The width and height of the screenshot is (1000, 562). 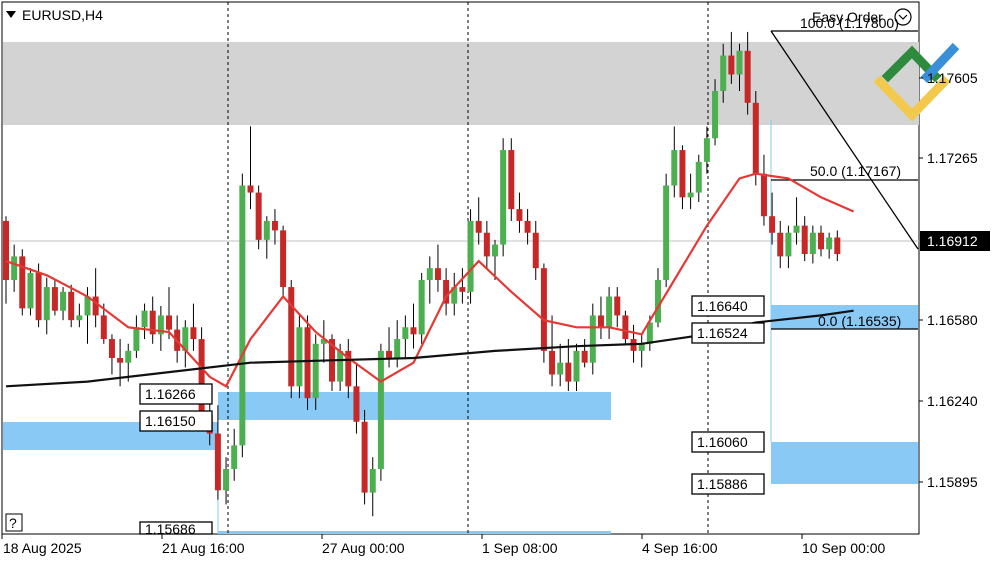 What do you see at coordinates (203, 548) in the screenshot?
I see `time-axis-label: 21 Aug 16:00` at bounding box center [203, 548].